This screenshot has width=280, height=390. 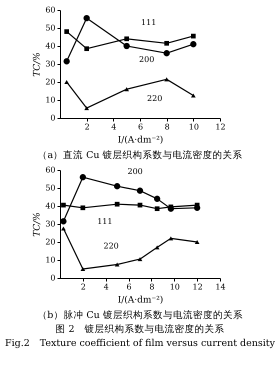 I want to click on caption: Fig.2 Texture coefficient of film versus current density, so click(x=140, y=343).